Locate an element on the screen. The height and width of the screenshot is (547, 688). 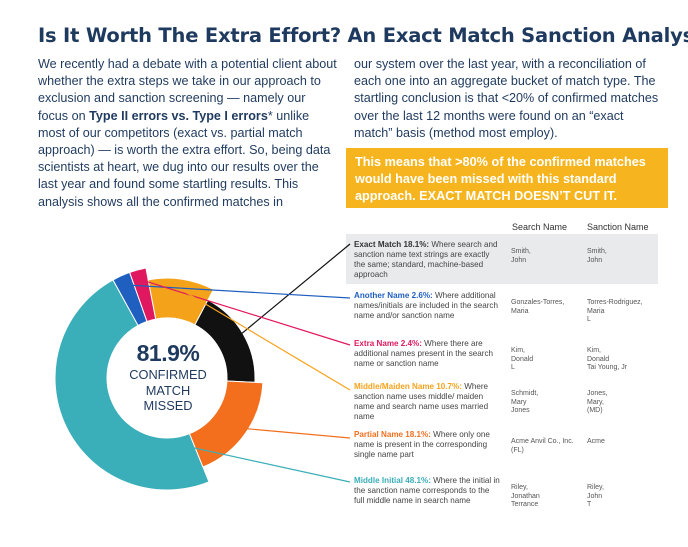
sanction-name-cell: Jones, Mary, (MD) is located at coordinates (597, 402).